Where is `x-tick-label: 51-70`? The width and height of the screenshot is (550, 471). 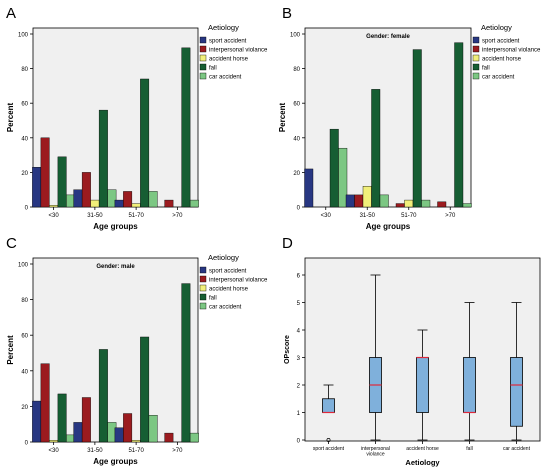
x-tick-label: 51-70 is located at coordinates (409, 216).